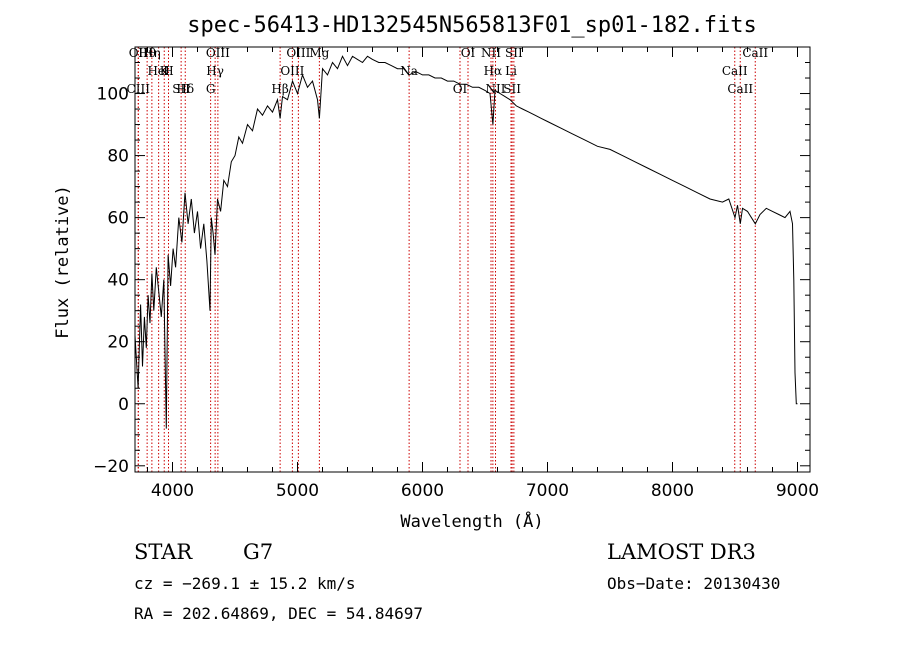 The width and height of the screenshot is (900, 649). What do you see at coordinates (147, 53) in the screenshot?
I see `line-marker-label: Hθ` at bounding box center [147, 53].